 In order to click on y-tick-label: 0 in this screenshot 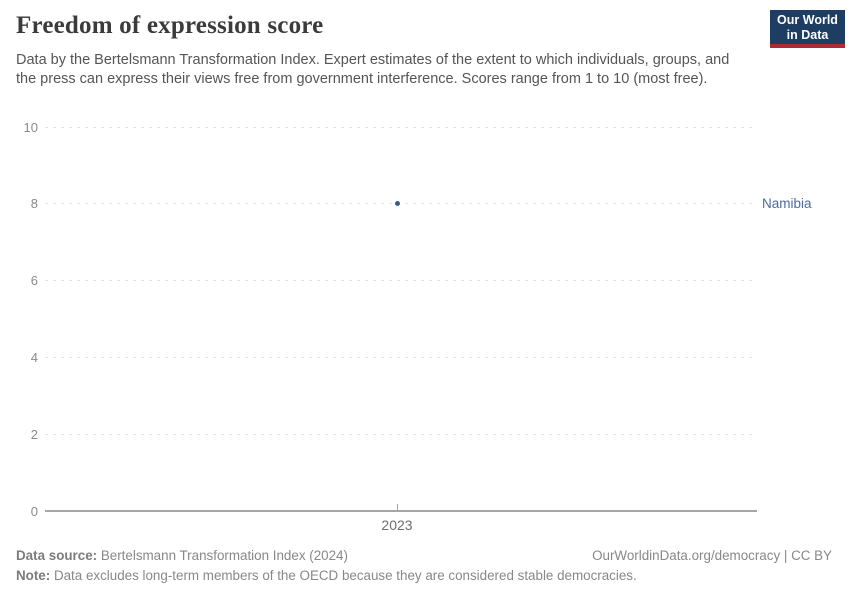, I will do `click(34, 511)`.